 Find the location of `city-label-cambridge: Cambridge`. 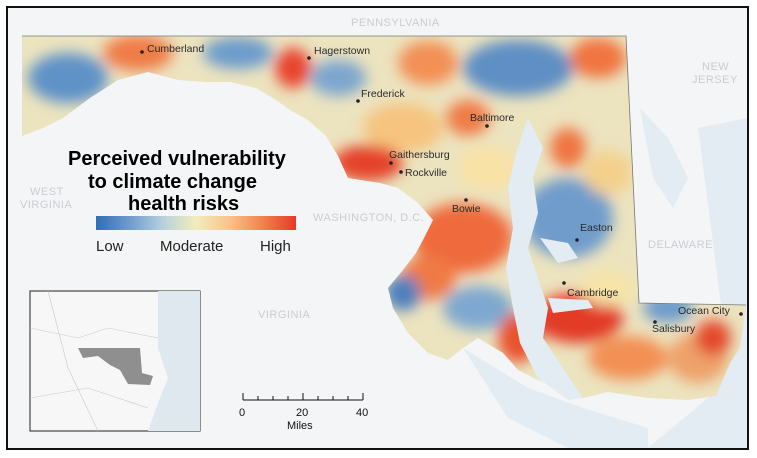

city-label-cambridge: Cambridge is located at coordinates (593, 293).